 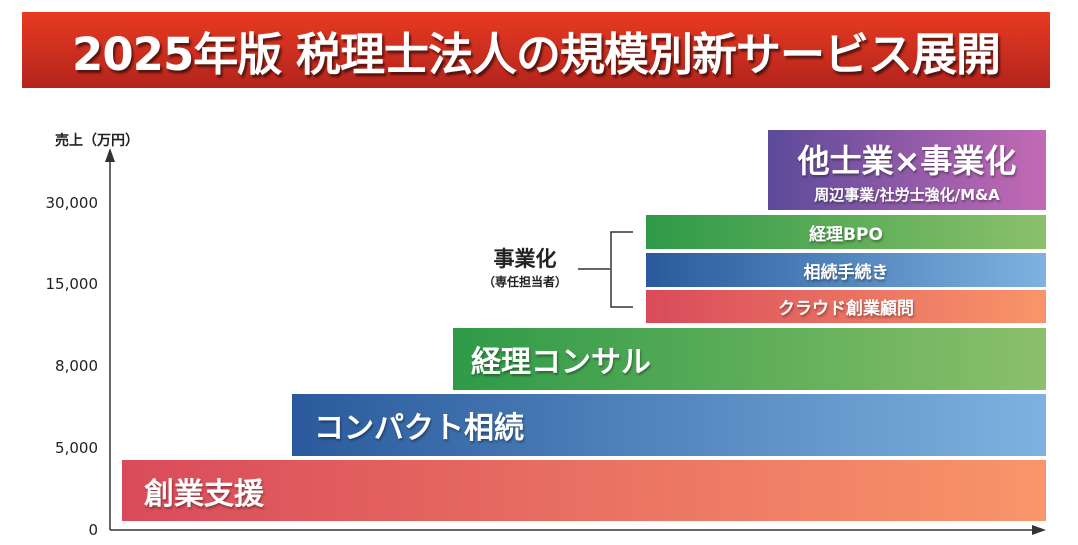 What do you see at coordinates (72, 203) in the screenshot?
I see `y-tick: 30,000` at bounding box center [72, 203].